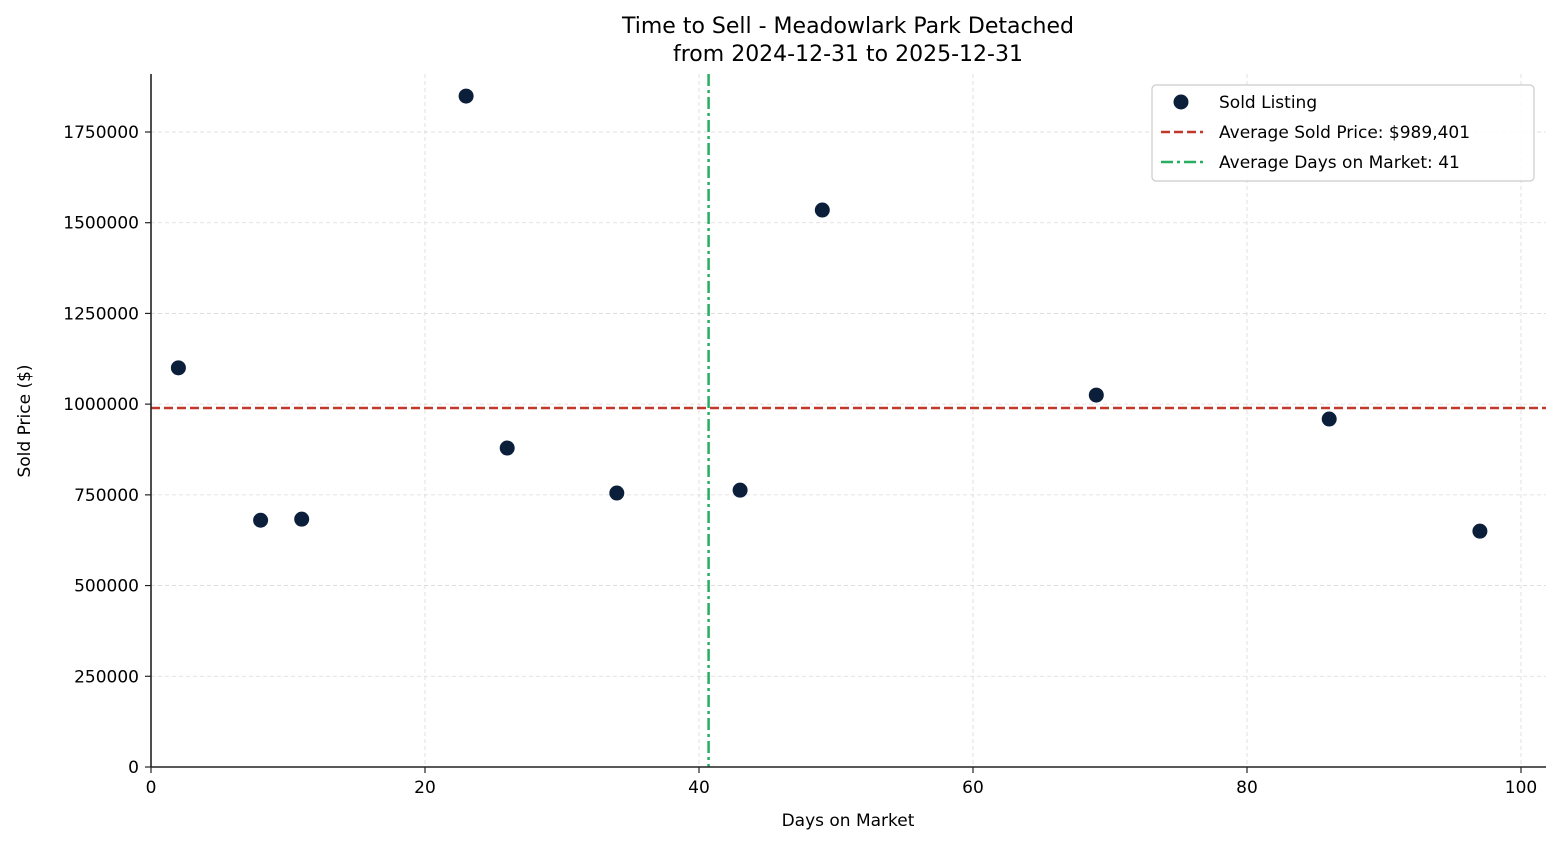 This screenshot has width=1560, height=845. What do you see at coordinates (1339, 163) in the screenshot?
I see `legend-label-average-days: Average Days on Market: 41` at bounding box center [1339, 163].